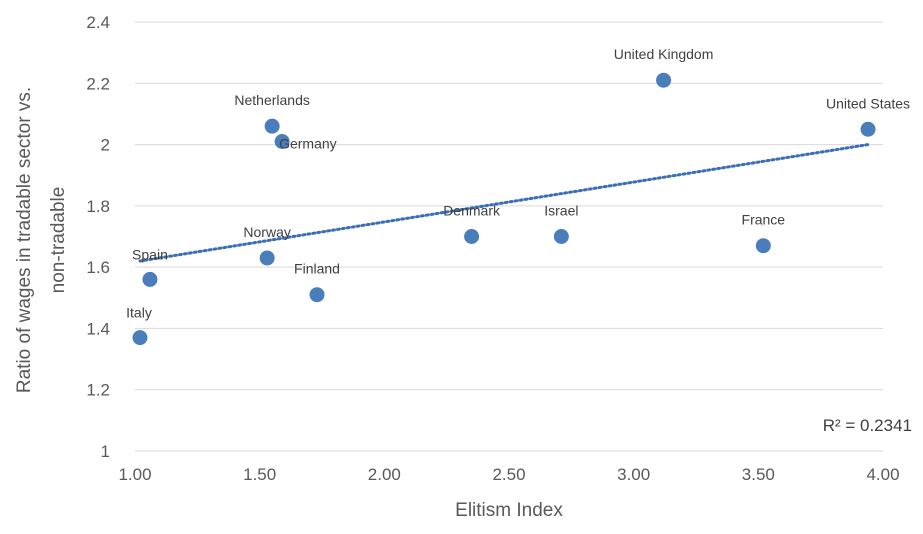 The height and width of the screenshot is (534, 923). What do you see at coordinates (98, 390) in the screenshot?
I see `y-tick-label: 1.2` at bounding box center [98, 390].